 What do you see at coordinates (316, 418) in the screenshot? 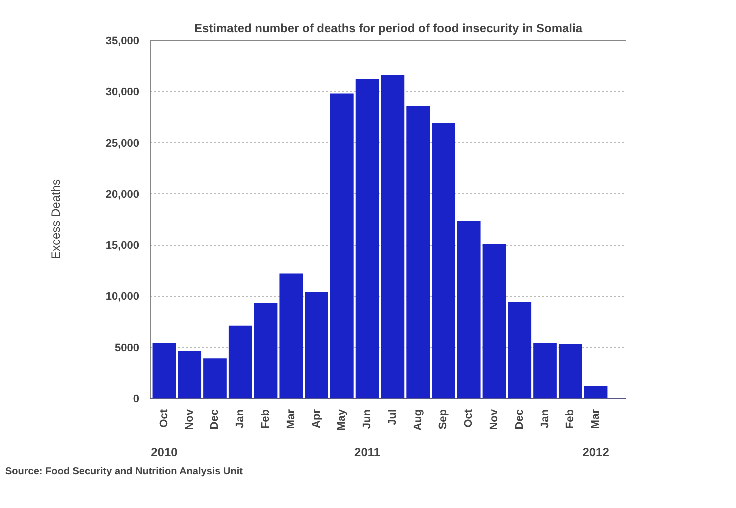
I see `x-tick-label: Apr` at bounding box center [316, 418].